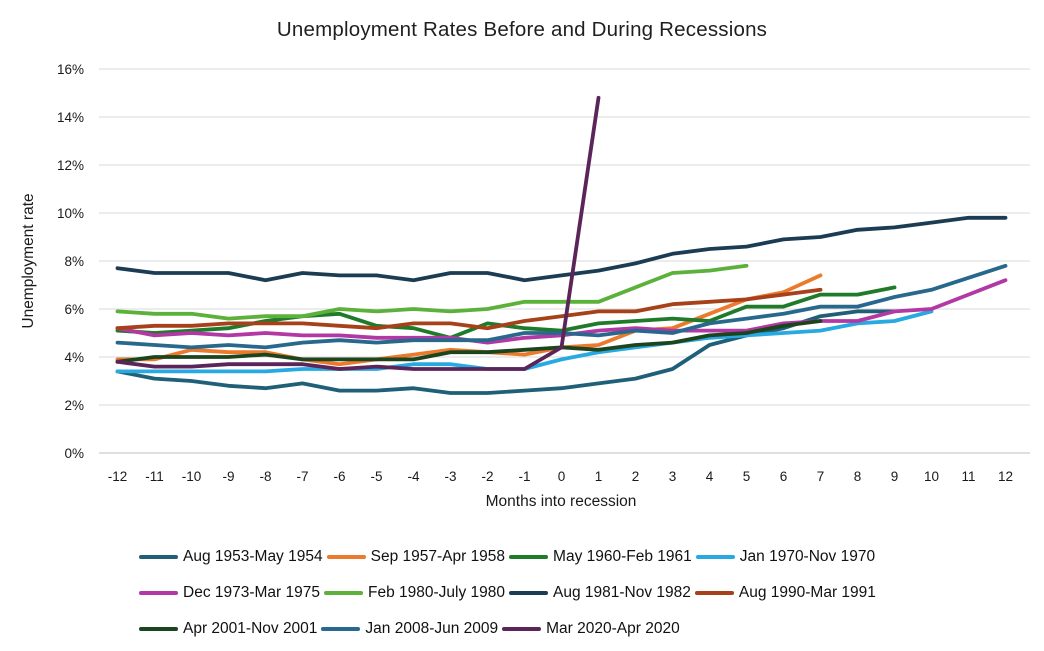 The height and width of the screenshot is (651, 1044). I want to click on legend-item-may-1960-feb-1961: May 1960-Feb 1961, so click(600, 557).